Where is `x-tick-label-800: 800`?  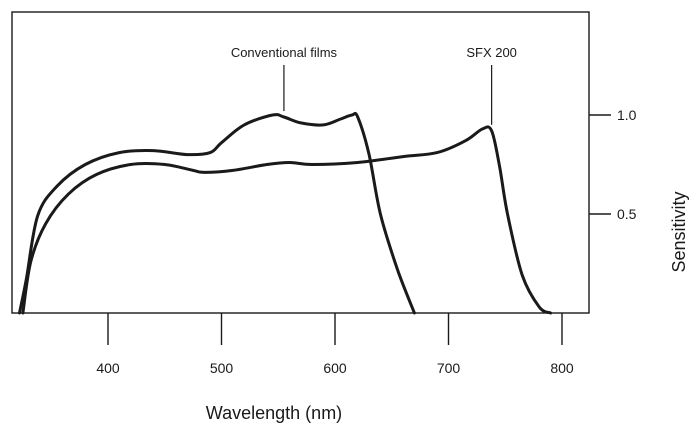 x-tick-label-800: 800 is located at coordinates (562, 368).